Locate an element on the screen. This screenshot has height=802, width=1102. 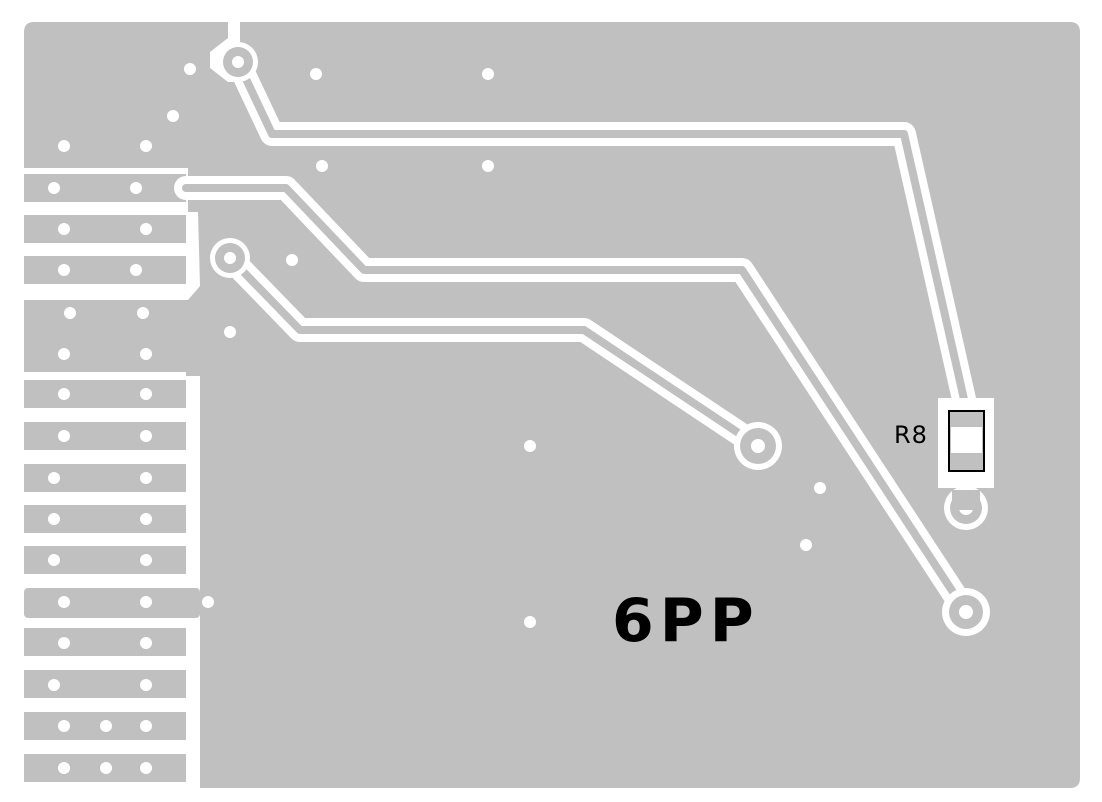
resistor-r8 is located at coordinates (966, 454).